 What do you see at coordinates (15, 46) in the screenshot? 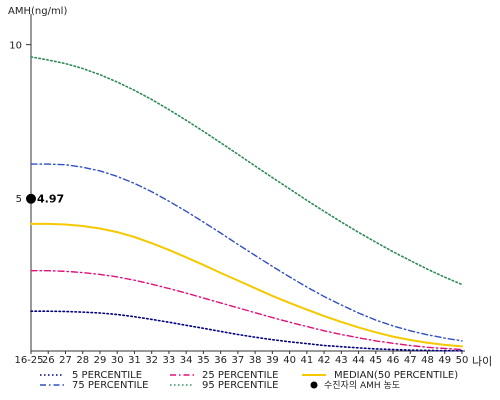
I see `y-tick-label: 10` at bounding box center [15, 46].